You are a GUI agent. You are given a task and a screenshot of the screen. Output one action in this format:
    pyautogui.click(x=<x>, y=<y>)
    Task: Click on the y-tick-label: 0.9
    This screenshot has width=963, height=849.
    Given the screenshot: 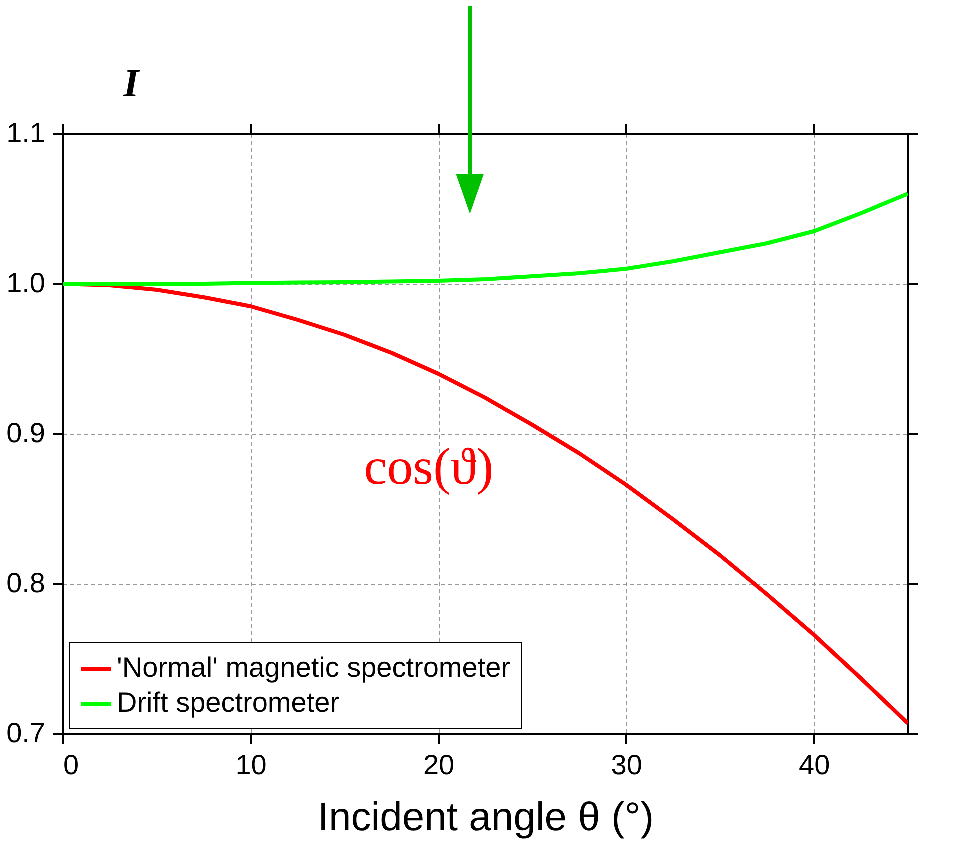 What is the action you would take?
    pyautogui.click(x=26, y=433)
    